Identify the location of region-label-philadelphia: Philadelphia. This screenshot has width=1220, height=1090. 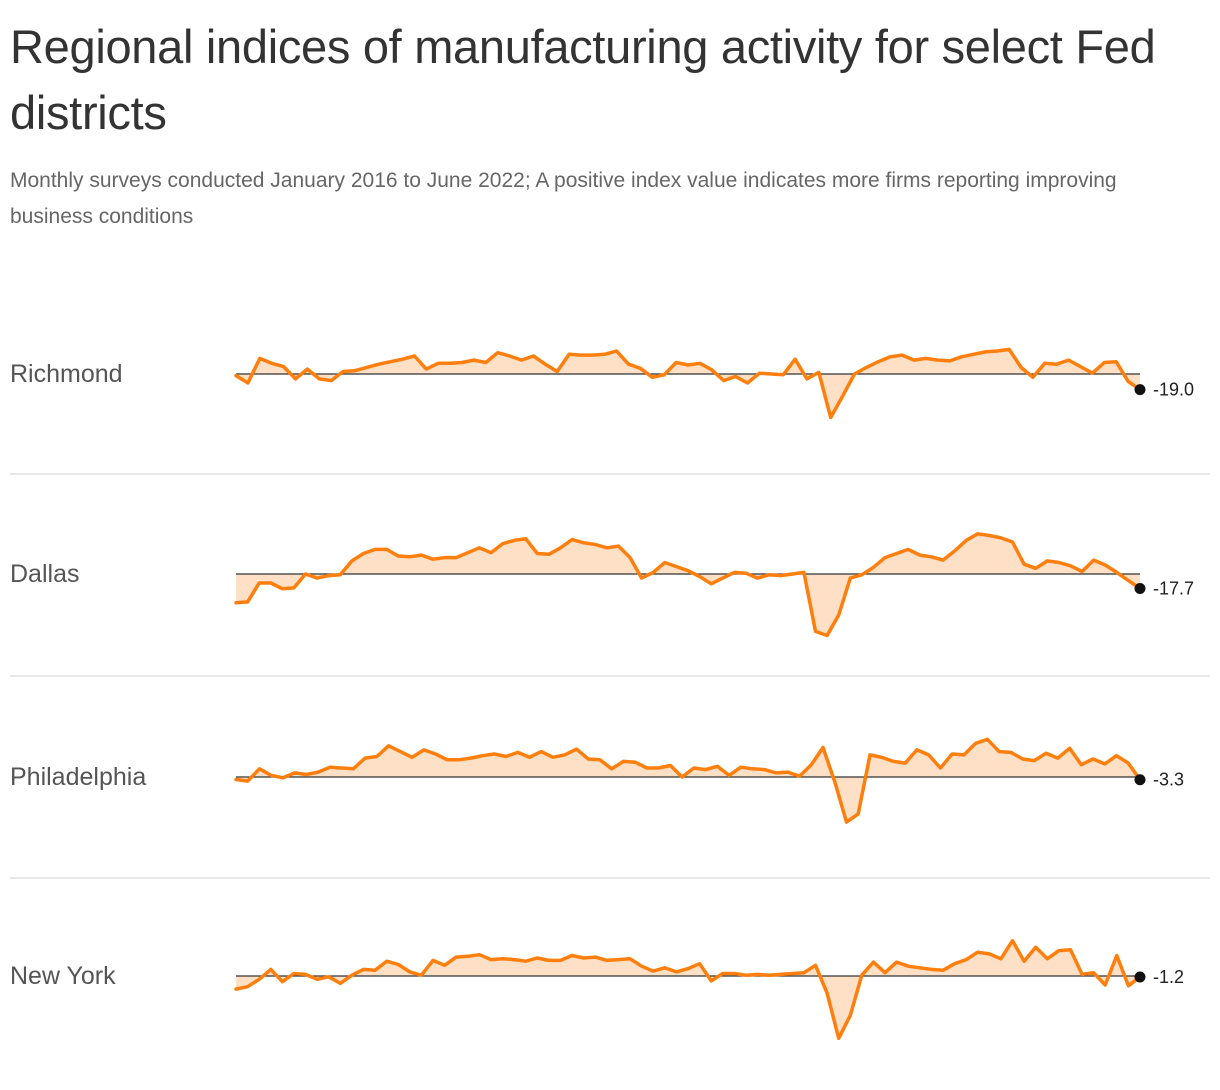
(78, 777).